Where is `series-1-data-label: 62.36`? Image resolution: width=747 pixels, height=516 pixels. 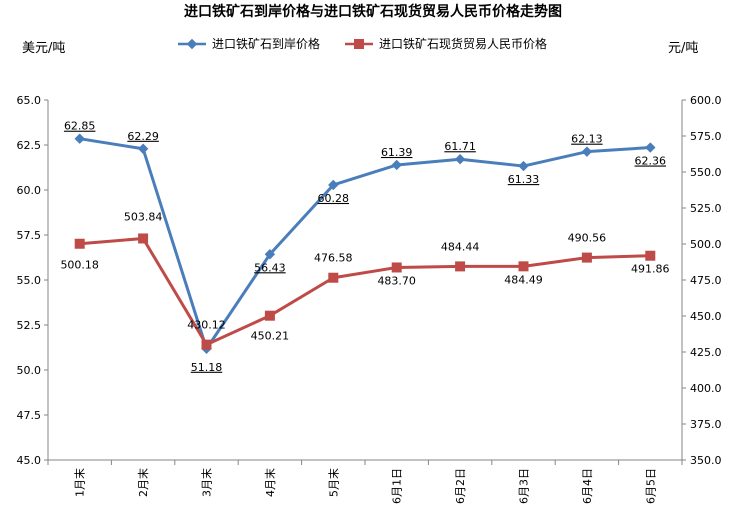 series-1-data-label: 62.36 is located at coordinates (651, 161).